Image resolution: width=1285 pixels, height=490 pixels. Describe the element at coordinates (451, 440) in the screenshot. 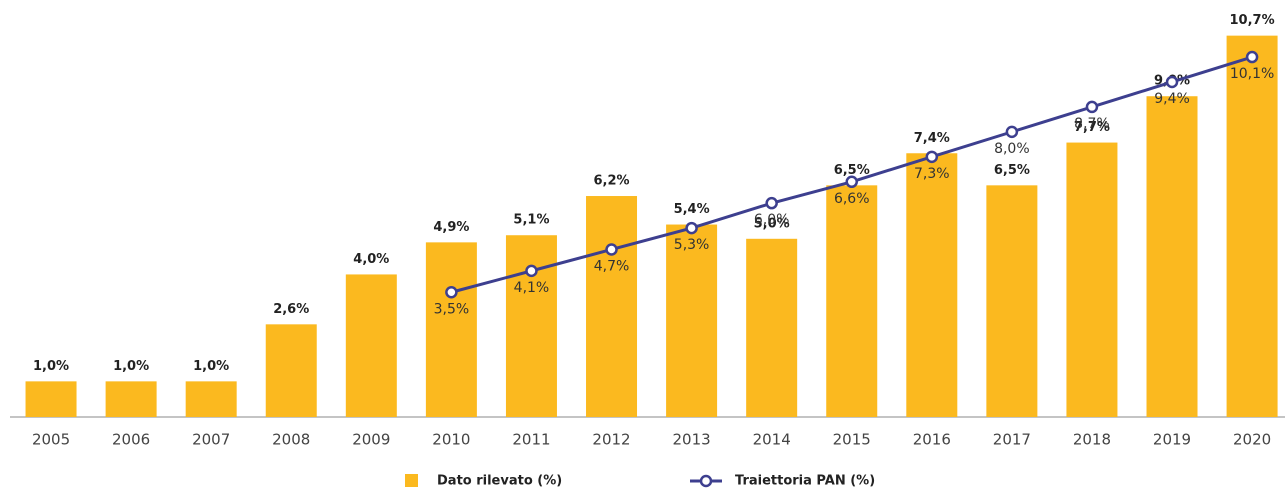

I see `x-tick-label: 2010` at that location.